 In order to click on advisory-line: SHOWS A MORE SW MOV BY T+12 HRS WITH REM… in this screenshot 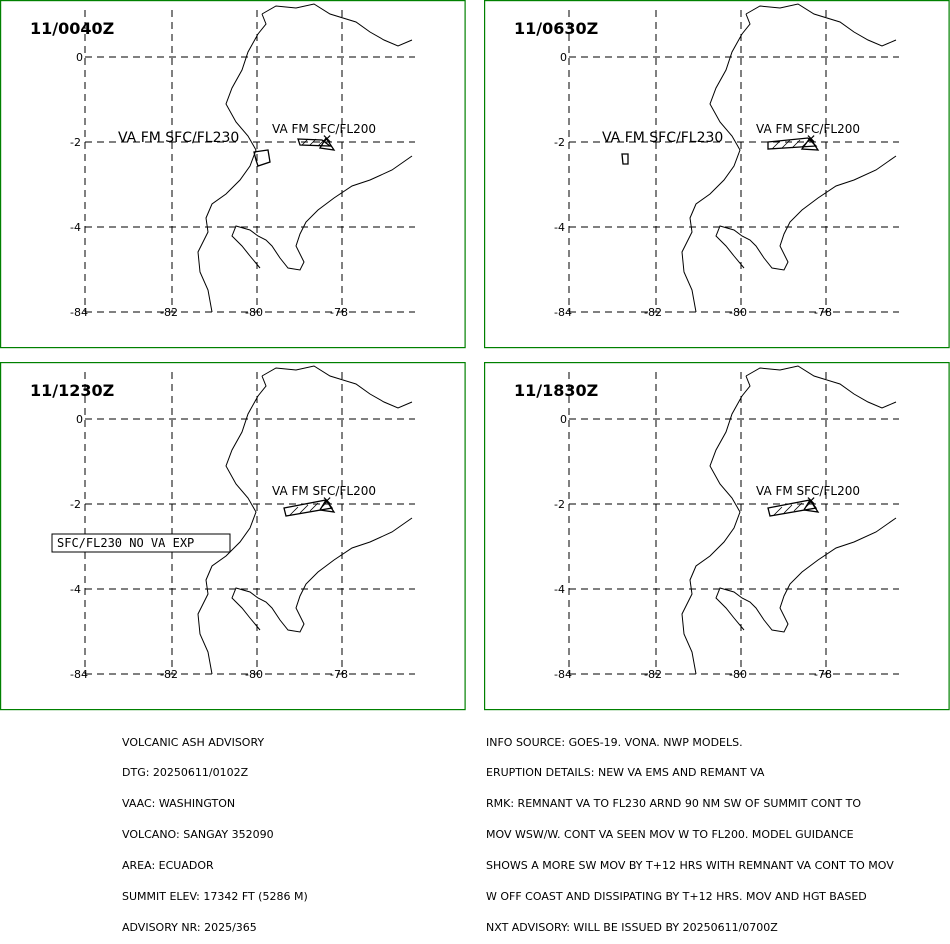, I will do `click(690, 866)`.